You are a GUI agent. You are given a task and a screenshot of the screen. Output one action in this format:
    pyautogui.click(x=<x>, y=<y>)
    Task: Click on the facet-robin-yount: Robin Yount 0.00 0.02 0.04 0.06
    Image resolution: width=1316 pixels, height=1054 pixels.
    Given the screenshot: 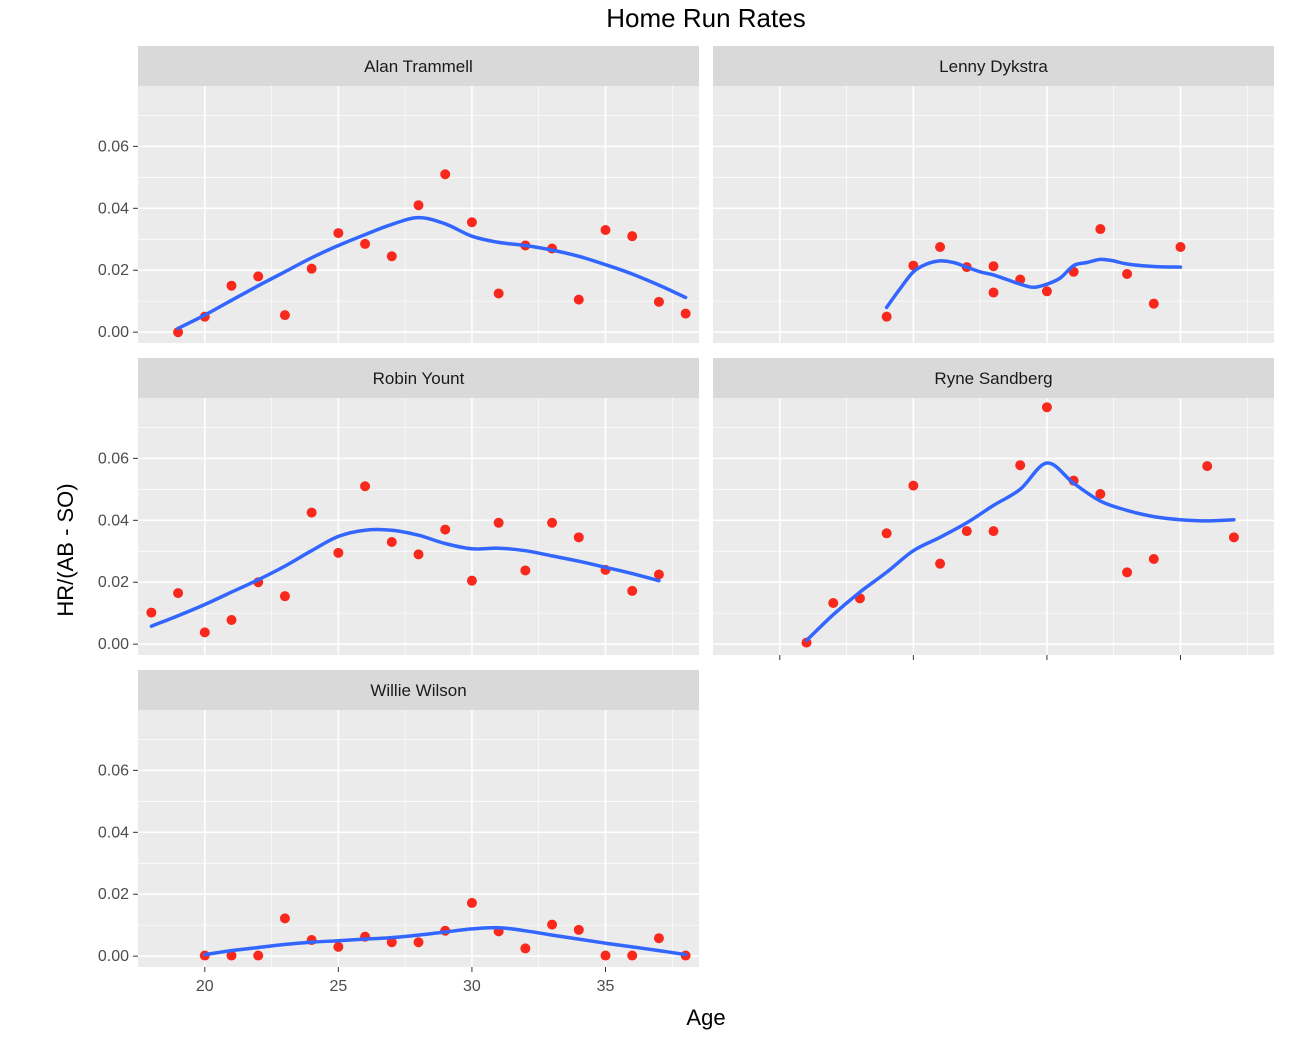 What is the action you would take?
    pyautogui.click(x=398, y=506)
    